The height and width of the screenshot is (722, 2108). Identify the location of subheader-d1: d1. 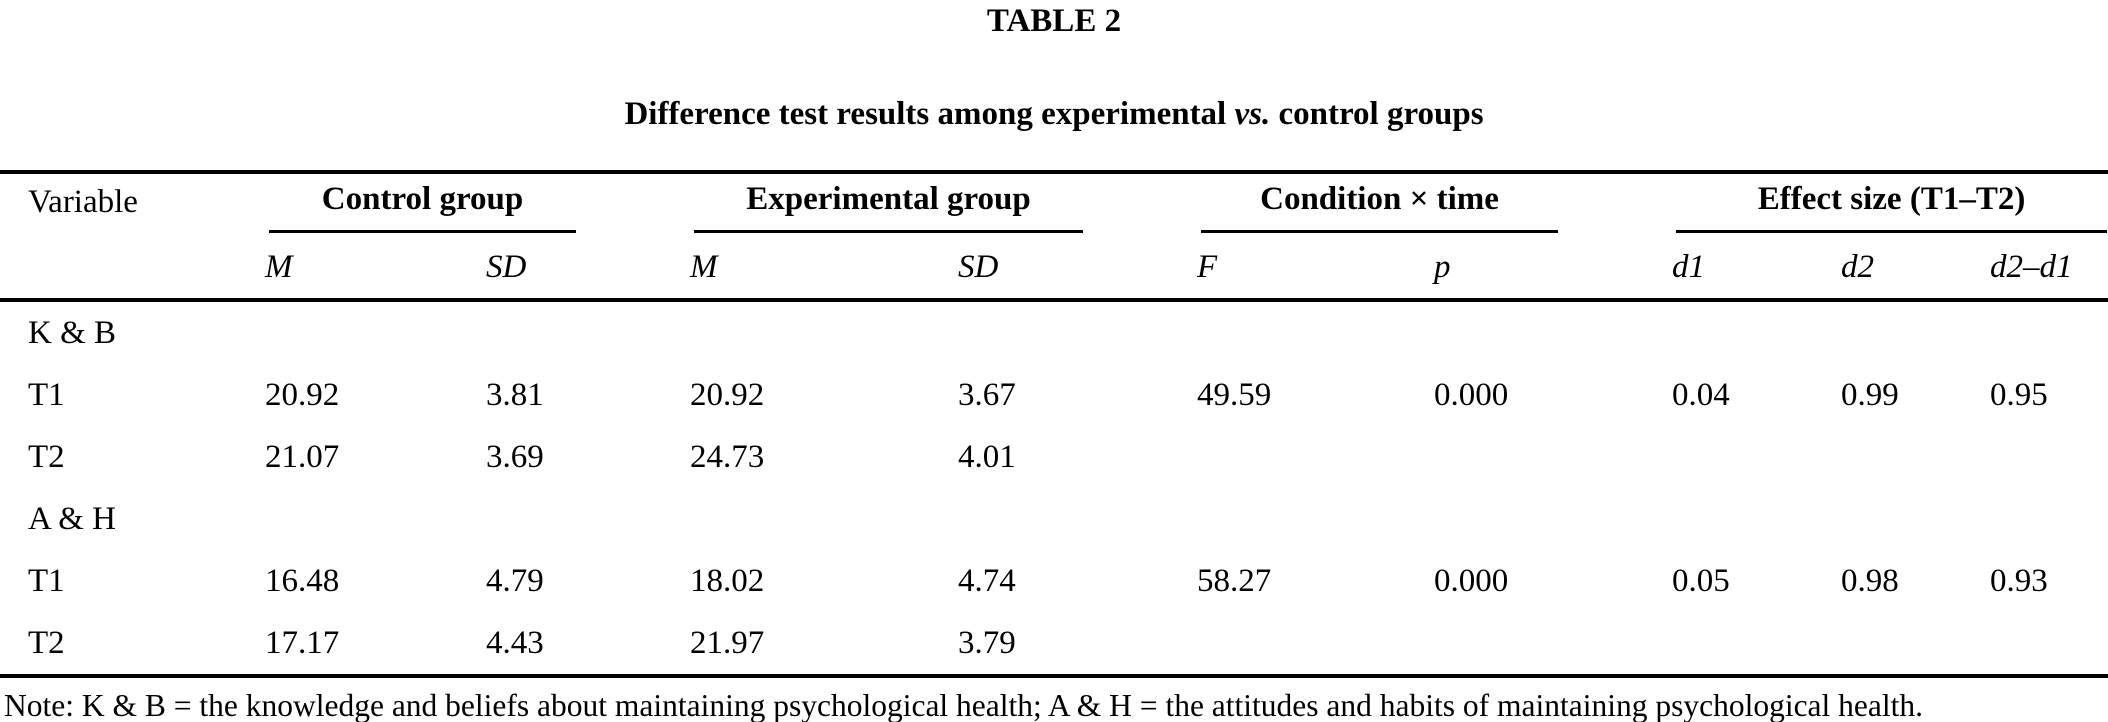
(1744, 268).